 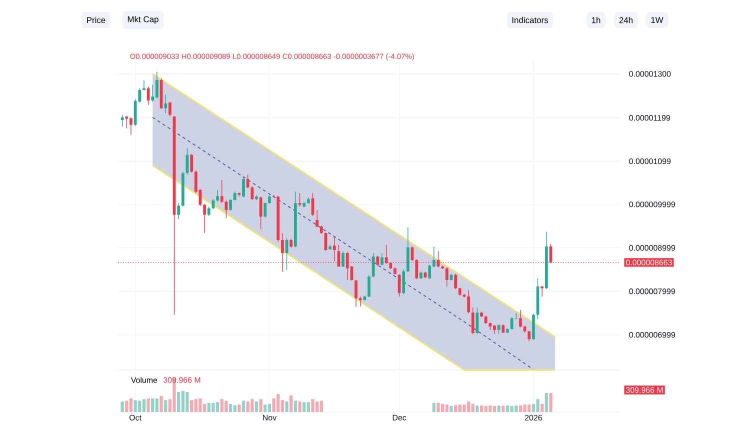 What do you see at coordinates (143, 20) in the screenshot?
I see `text: Mkt Cap` at bounding box center [143, 20].